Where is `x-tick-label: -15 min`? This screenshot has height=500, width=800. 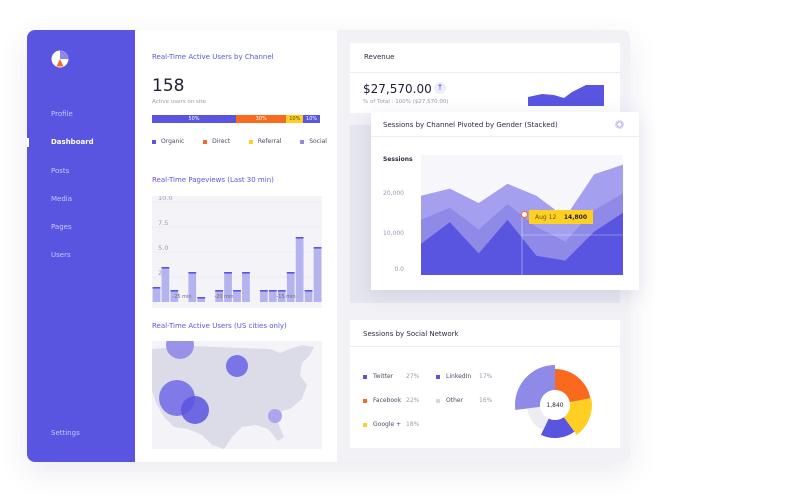
x-tick-label: -15 min is located at coordinates (285, 297).